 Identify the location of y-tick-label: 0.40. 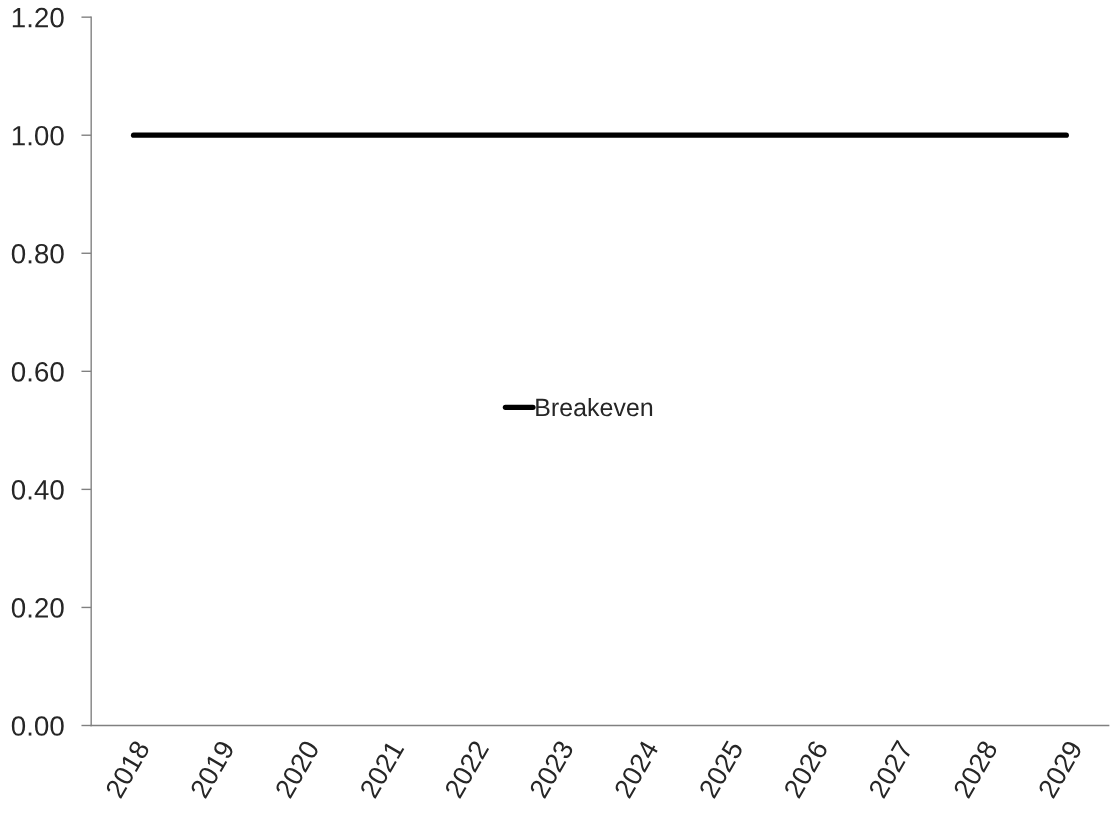
(37, 490).